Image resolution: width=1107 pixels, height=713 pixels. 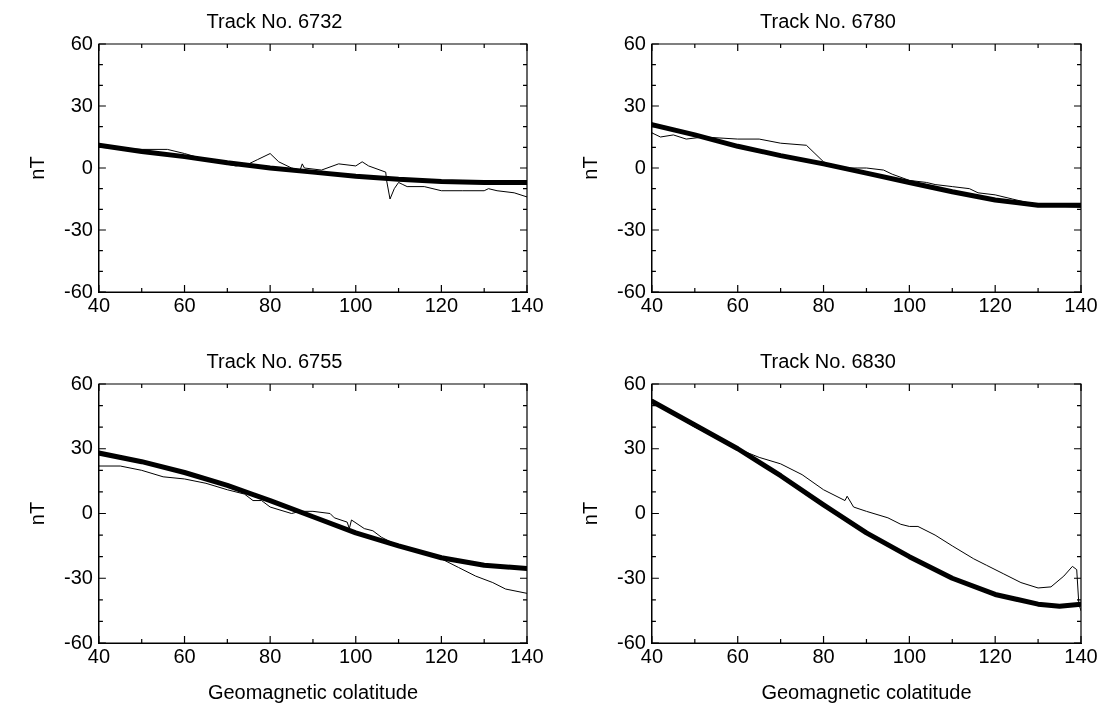 I want to click on chart-title: Track No. 6830, so click(x=828, y=360).